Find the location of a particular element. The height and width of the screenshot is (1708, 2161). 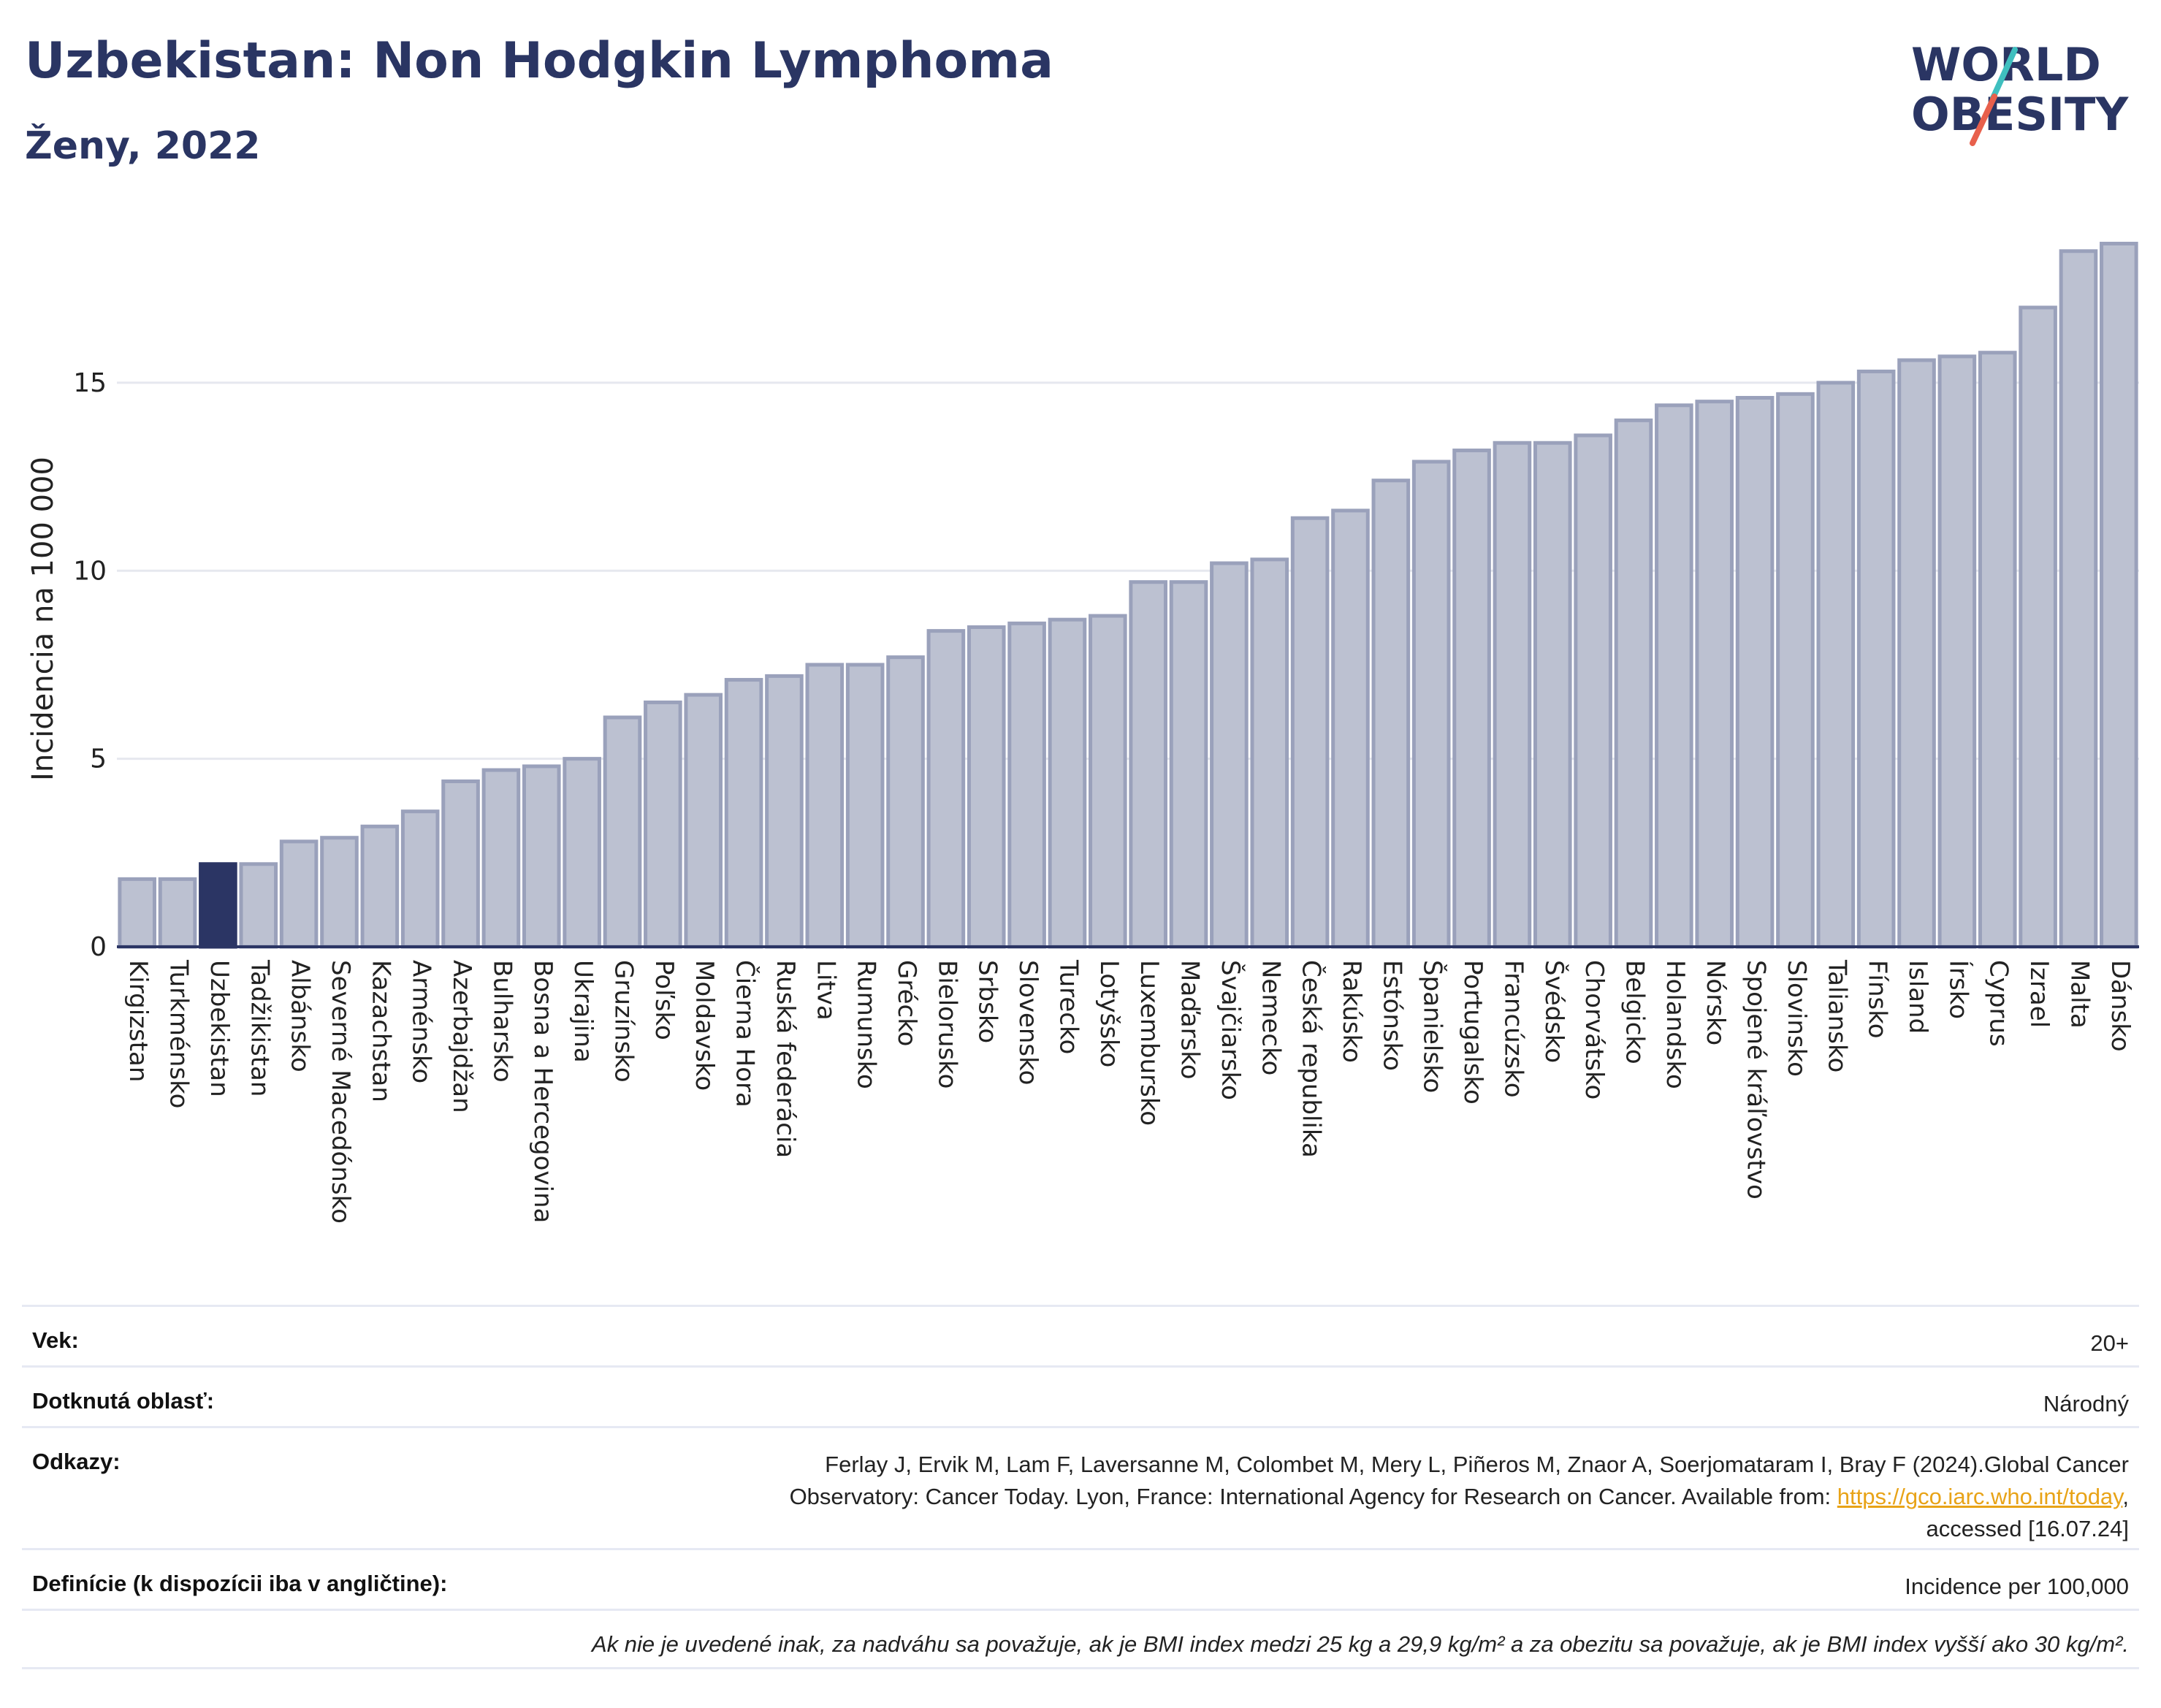

y-tick-label: 15 is located at coordinates (90, 383).